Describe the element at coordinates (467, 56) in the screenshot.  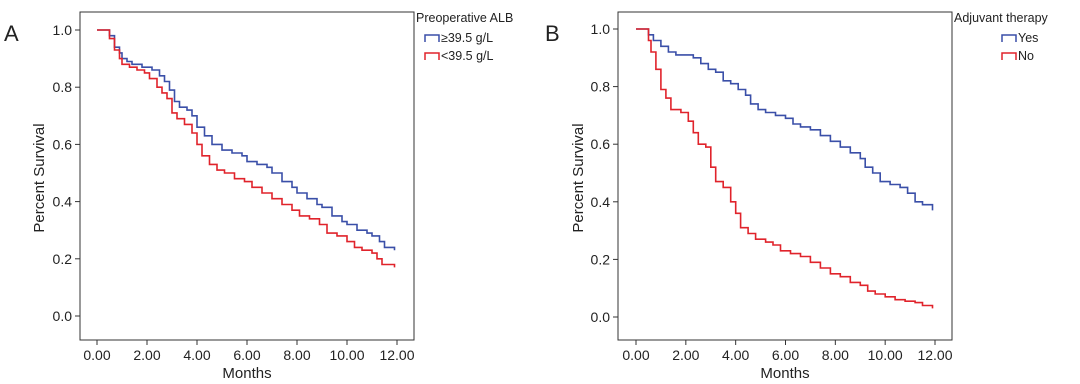
I see `panel-a-legend-label-low: <39.5 g/L` at that location.